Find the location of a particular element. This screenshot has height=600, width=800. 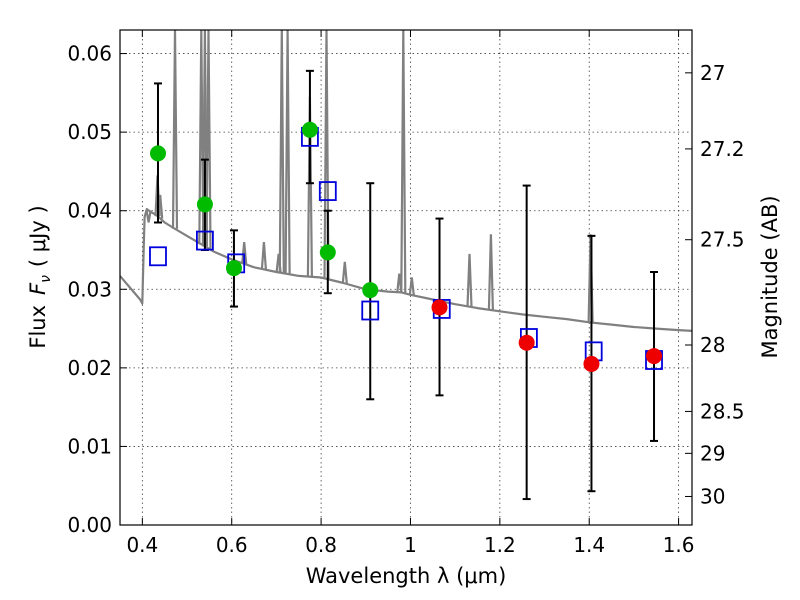

x-tick-label: 1 is located at coordinates (410, 545).